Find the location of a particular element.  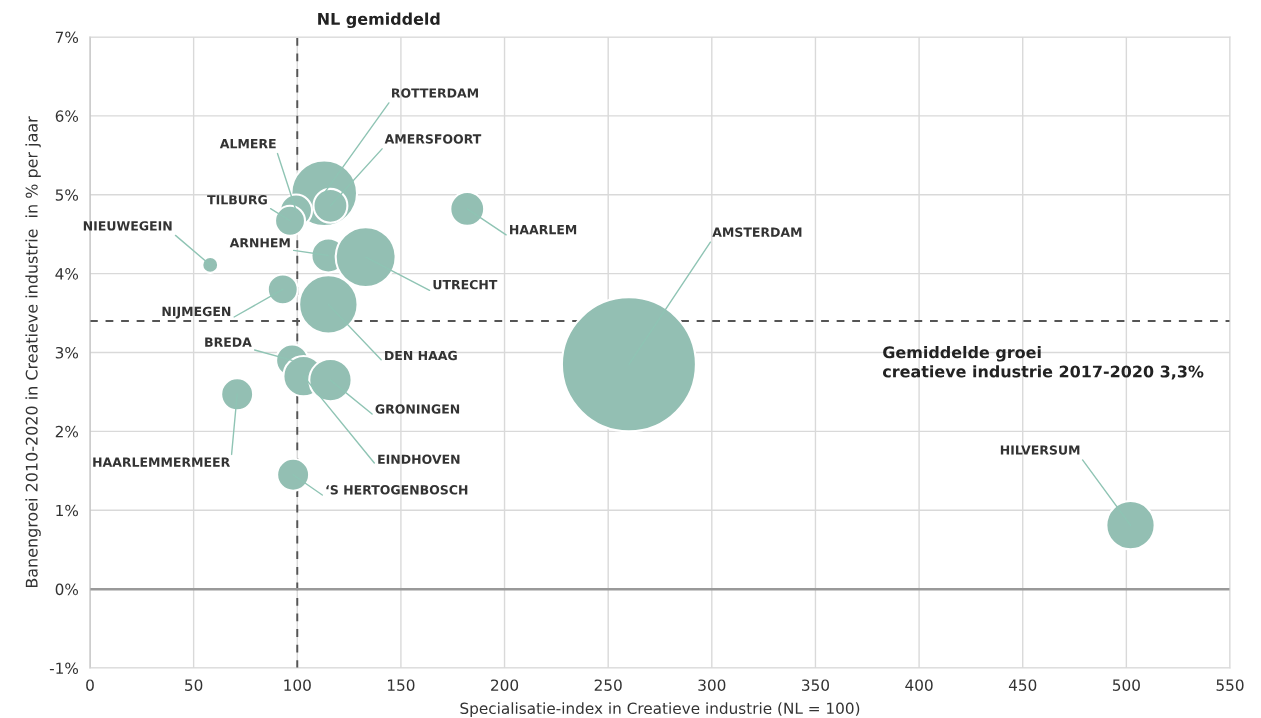

x-tick-label: 50 is located at coordinates (194, 685).